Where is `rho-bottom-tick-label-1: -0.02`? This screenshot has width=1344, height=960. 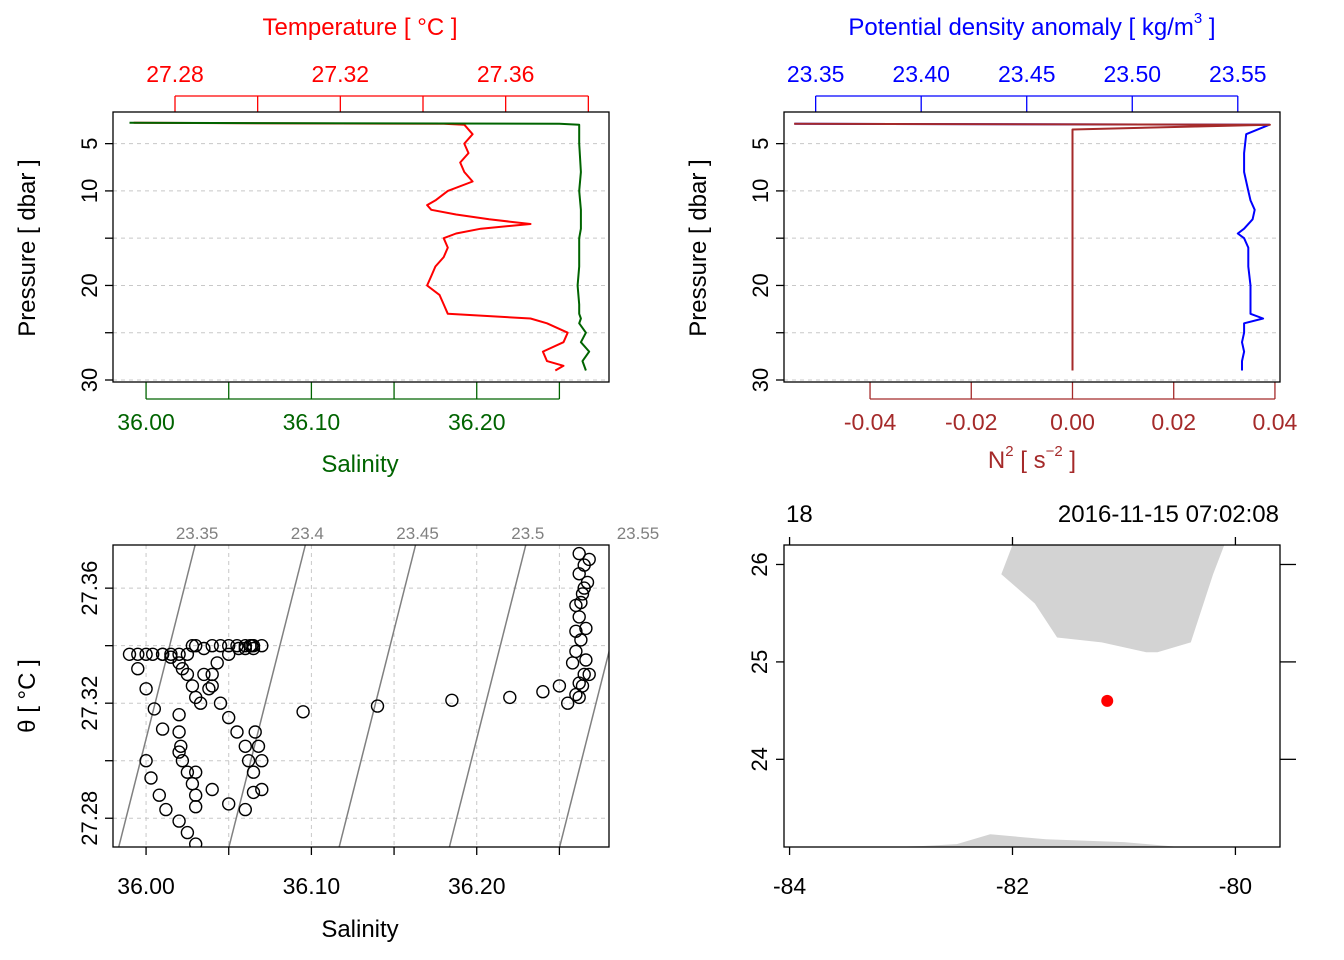 rho-bottom-tick-label-1: -0.02 is located at coordinates (971, 422).